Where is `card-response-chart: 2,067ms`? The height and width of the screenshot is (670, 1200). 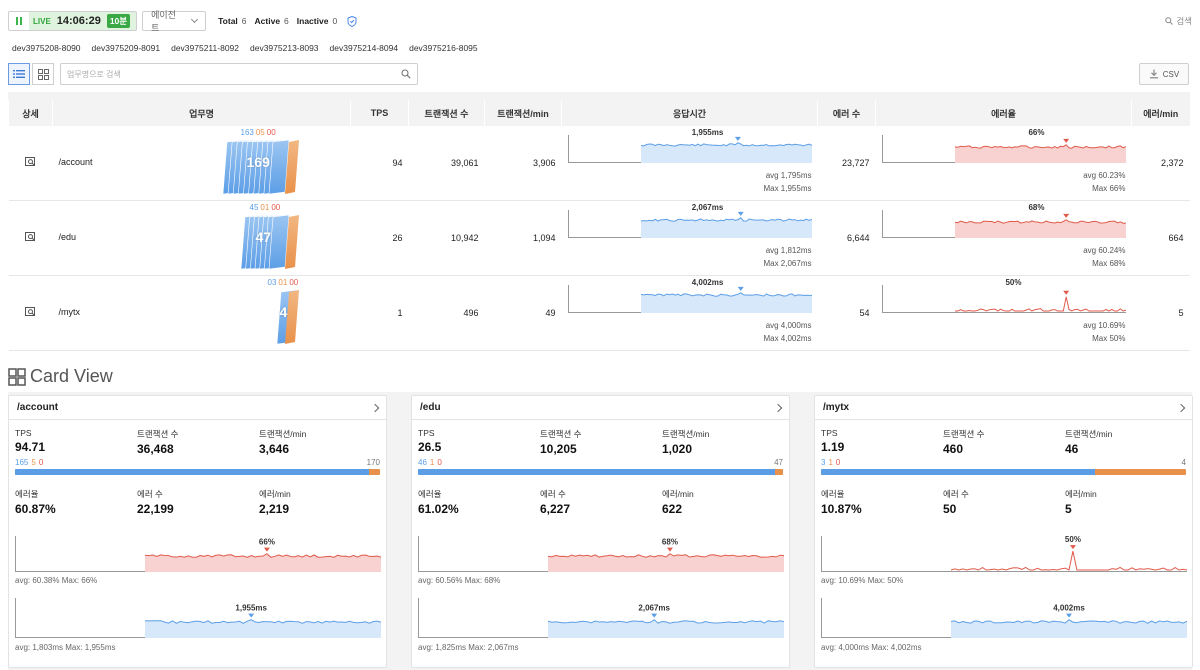 card-response-chart: 2,067ms is located at coordinates (601, 618).